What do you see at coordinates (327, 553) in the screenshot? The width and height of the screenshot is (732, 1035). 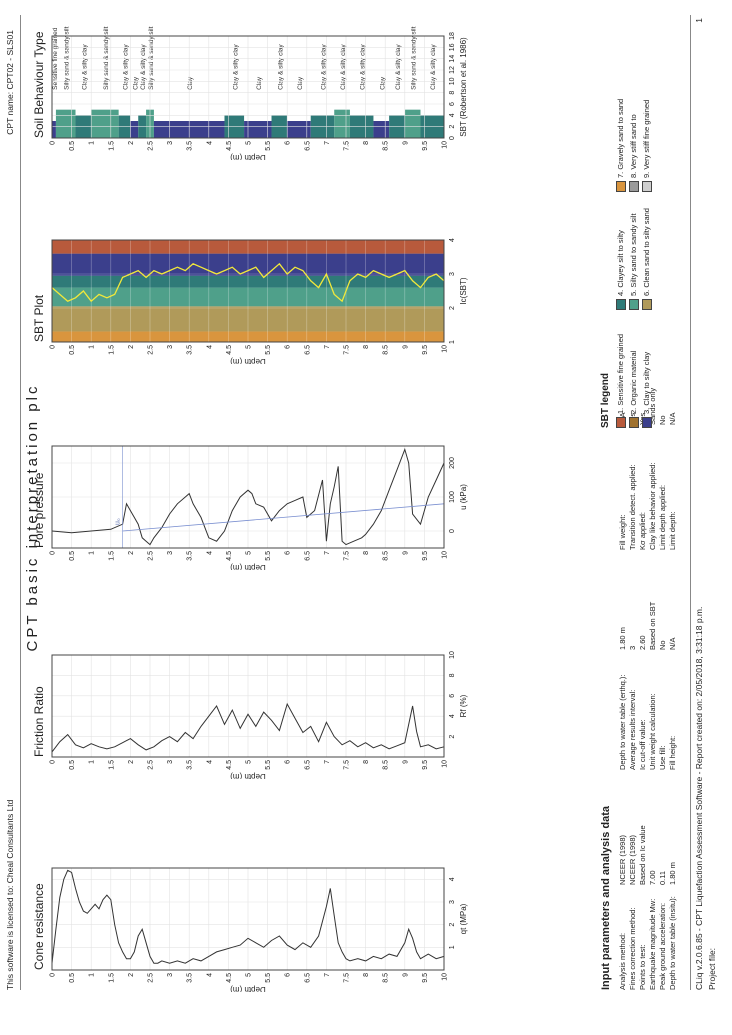 I see `y-tick-label: 7` at bounding box center [327, 553].